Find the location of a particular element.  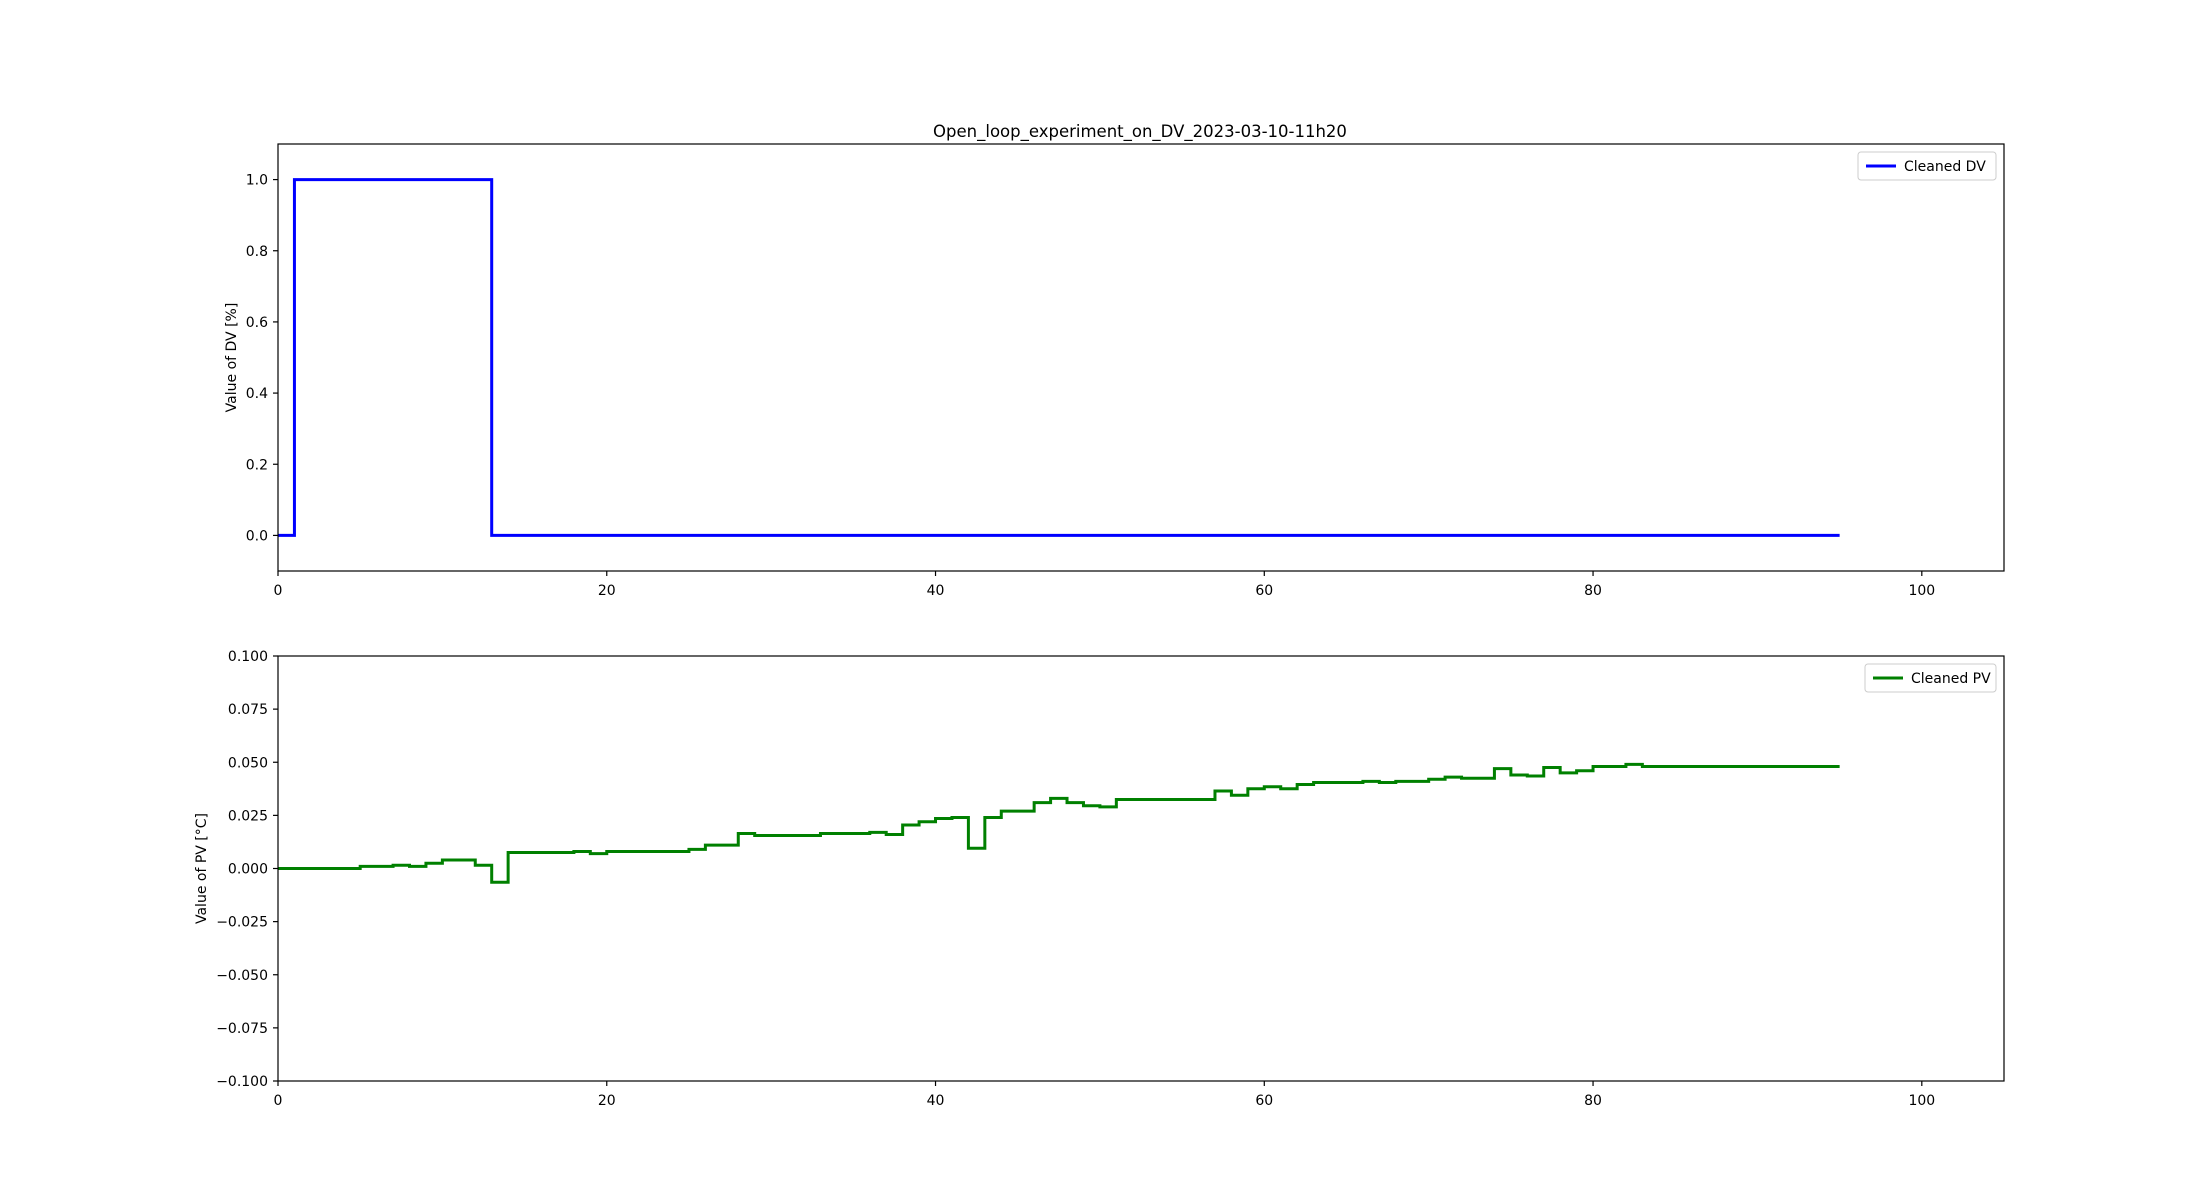

legend-label-dv: Cleaned DV is located at coordinates (1945, 167).